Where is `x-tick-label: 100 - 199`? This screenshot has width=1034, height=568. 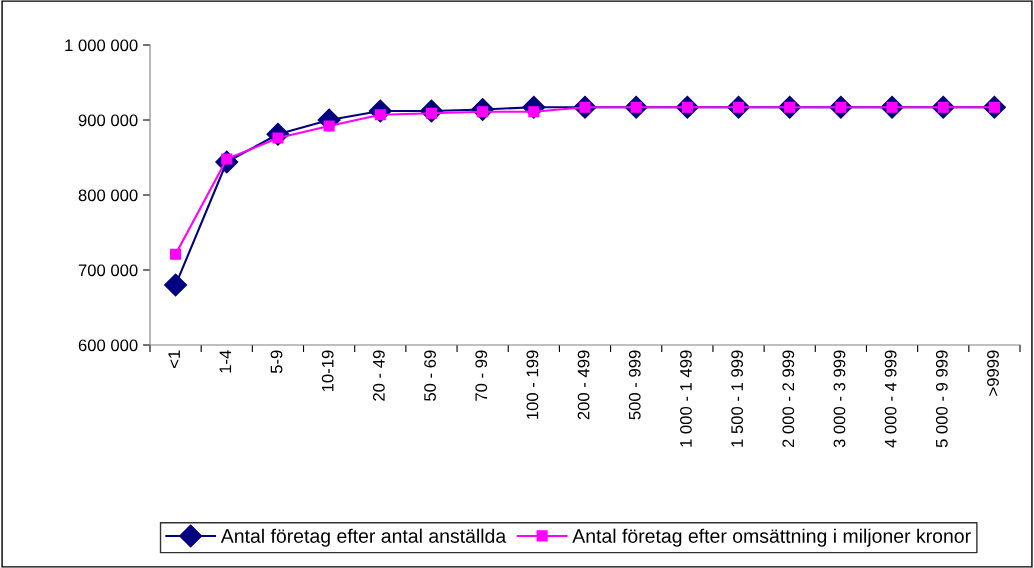
x-tick-label: 100 - 199 is located at coordinates (532, 384).